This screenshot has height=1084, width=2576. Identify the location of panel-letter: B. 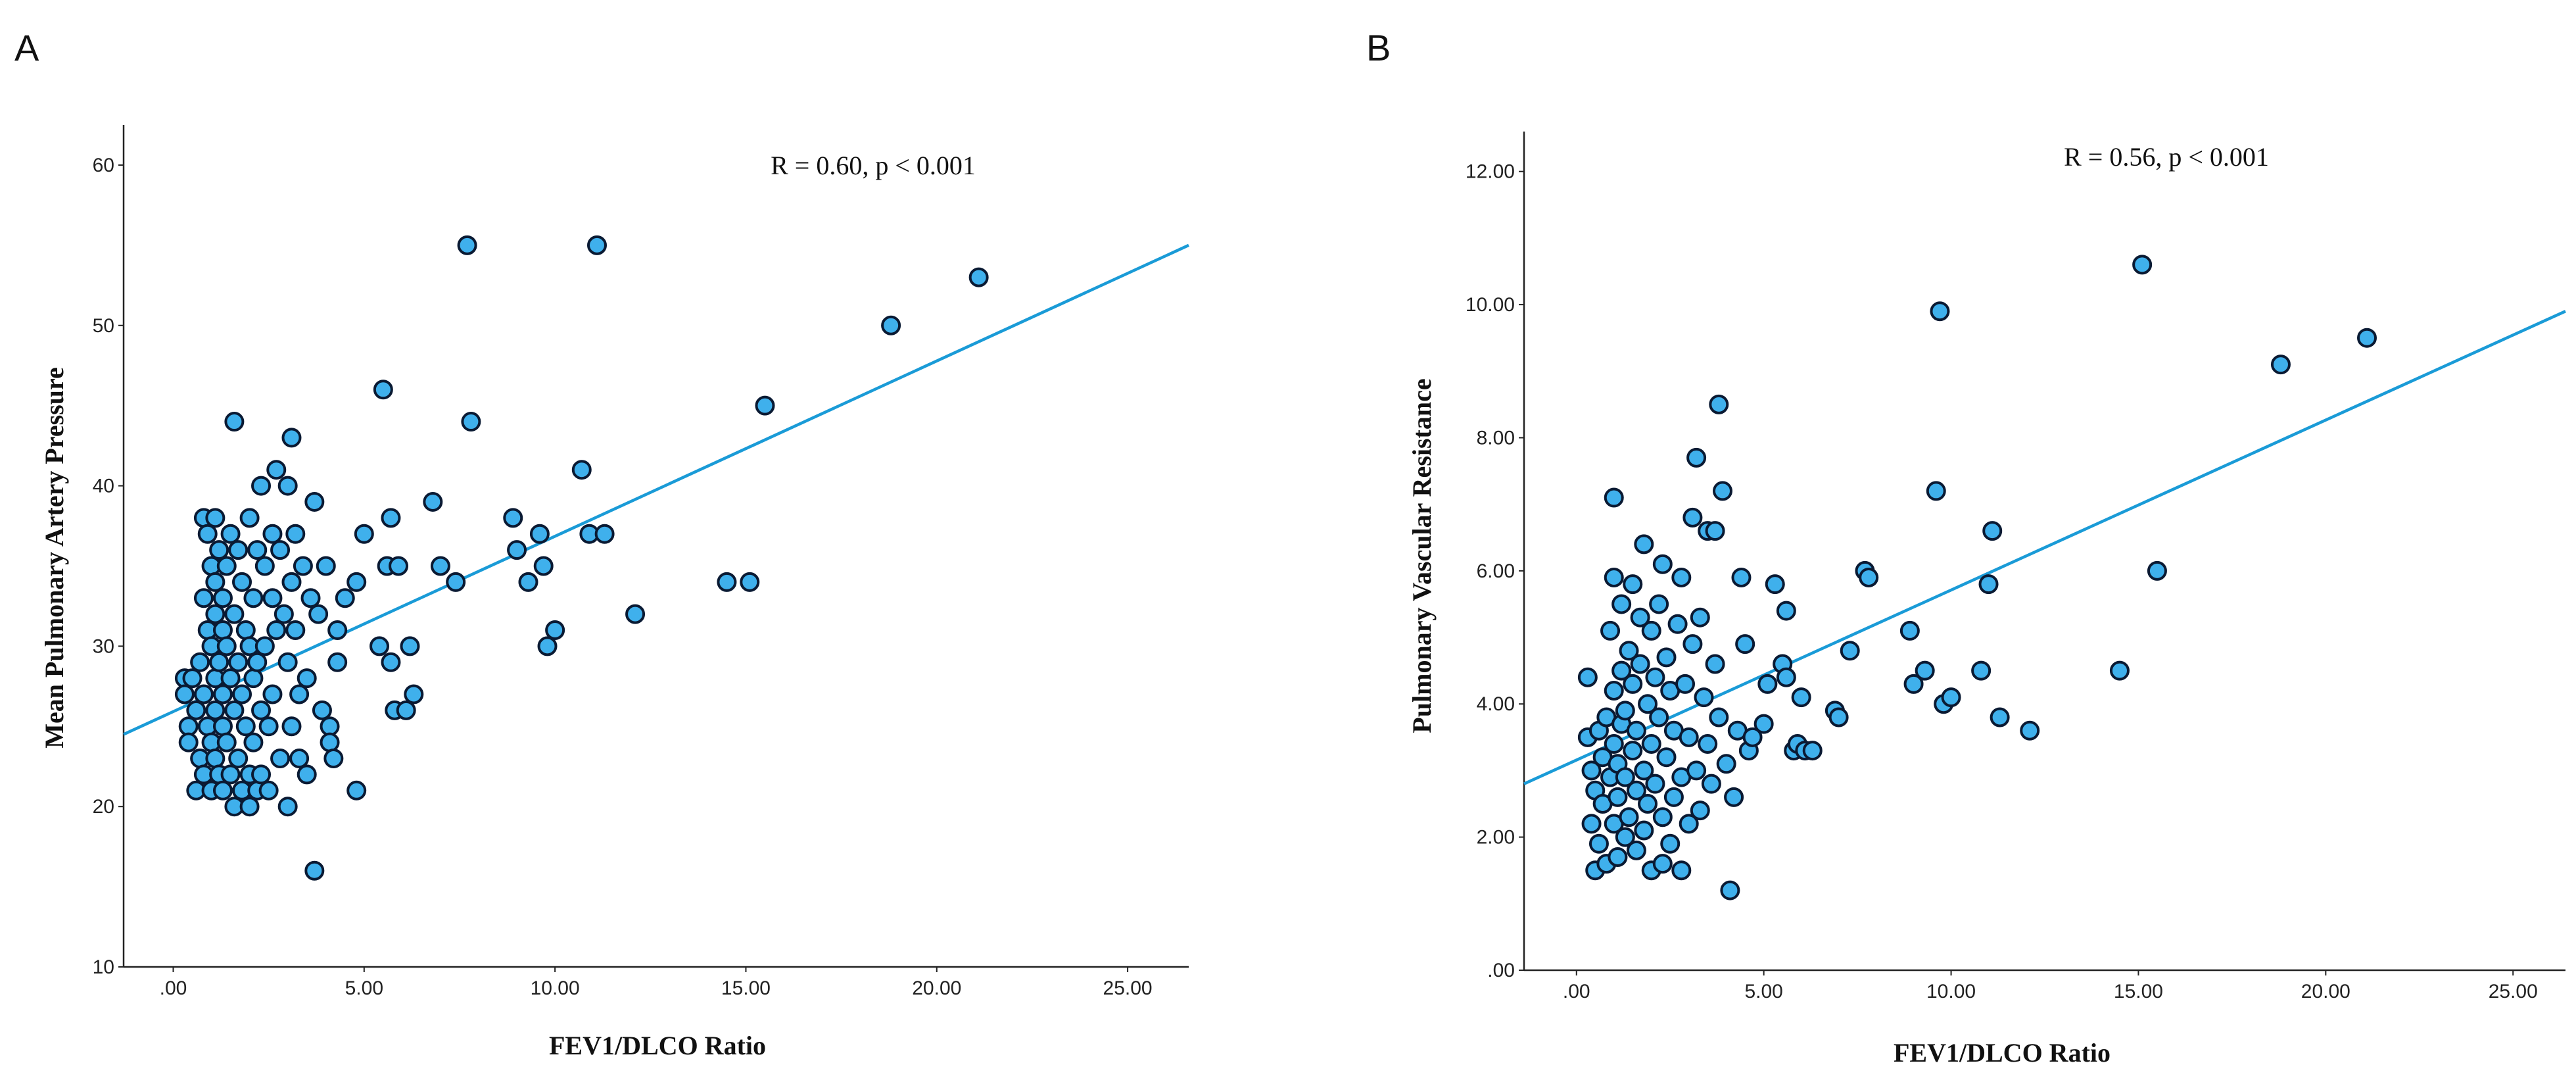
(1379, 47).